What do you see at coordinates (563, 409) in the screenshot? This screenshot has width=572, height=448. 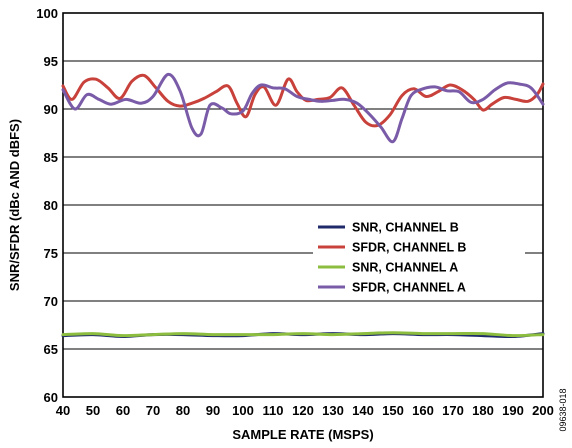 I see `figure-id: 09638-018` at bounding box center [563, 409].